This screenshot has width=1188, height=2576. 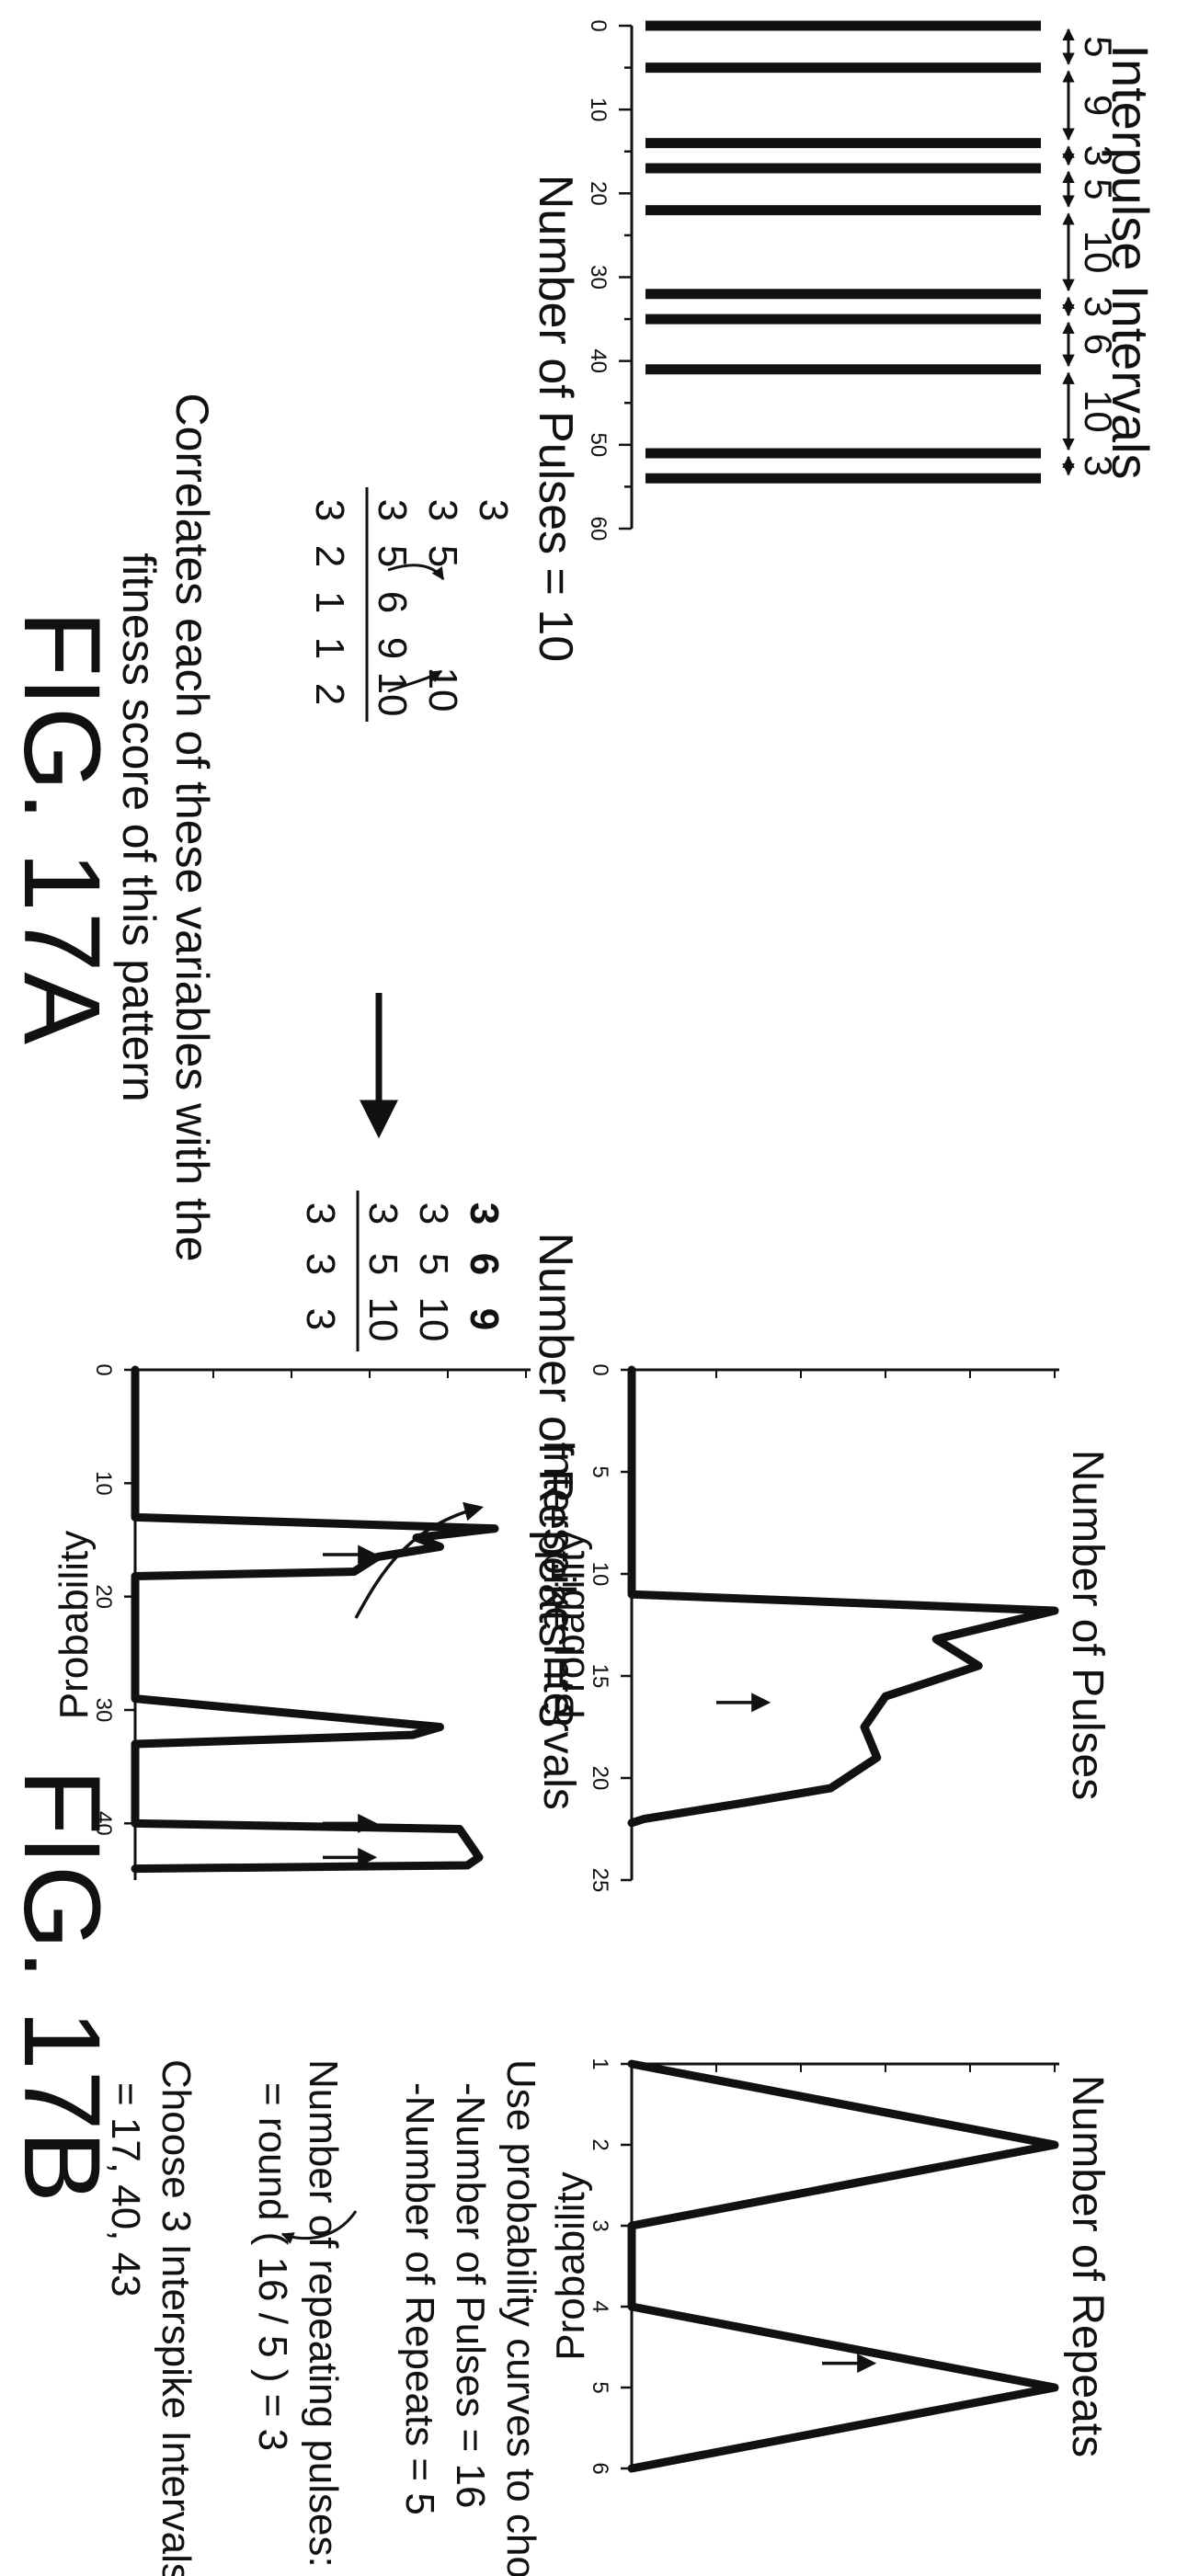 What do you see at coordinates (598, 360) in the screenshot?
I see `time-axis-tick-label: 40` at bounding box center [598, 360].